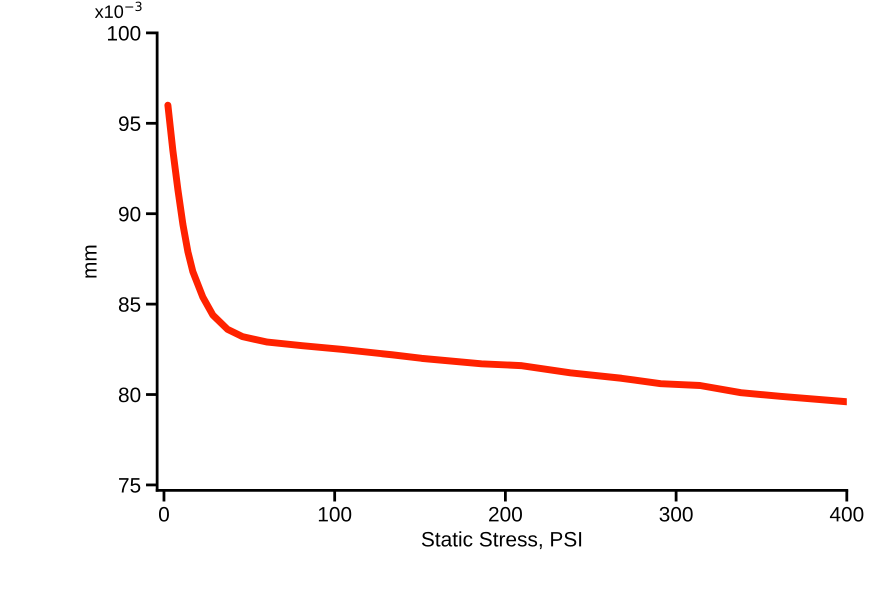 The height and width of the screenshot is (598, 873). Describe the element at coordinates (129, 304) in the screenshot. I see `y-tick-label: 85` at that location.